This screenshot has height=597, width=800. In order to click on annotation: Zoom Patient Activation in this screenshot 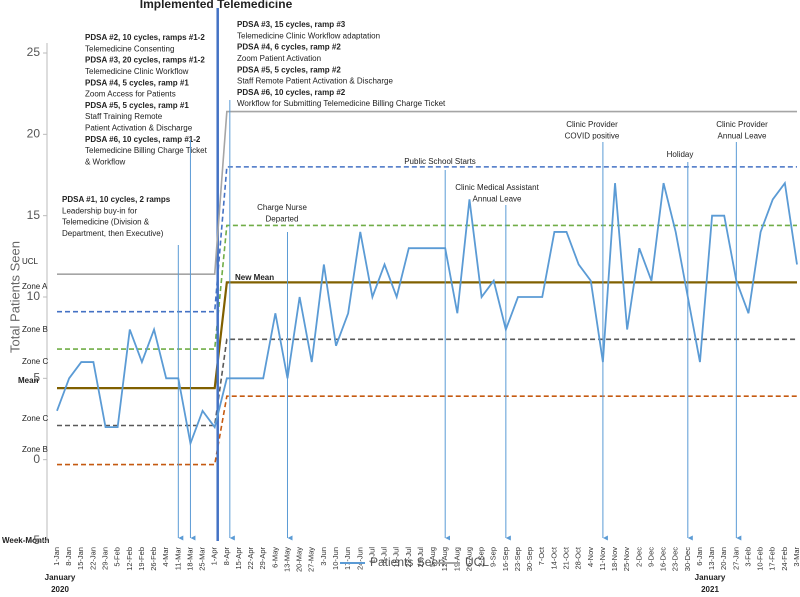, I will do `click(279, 58)`.